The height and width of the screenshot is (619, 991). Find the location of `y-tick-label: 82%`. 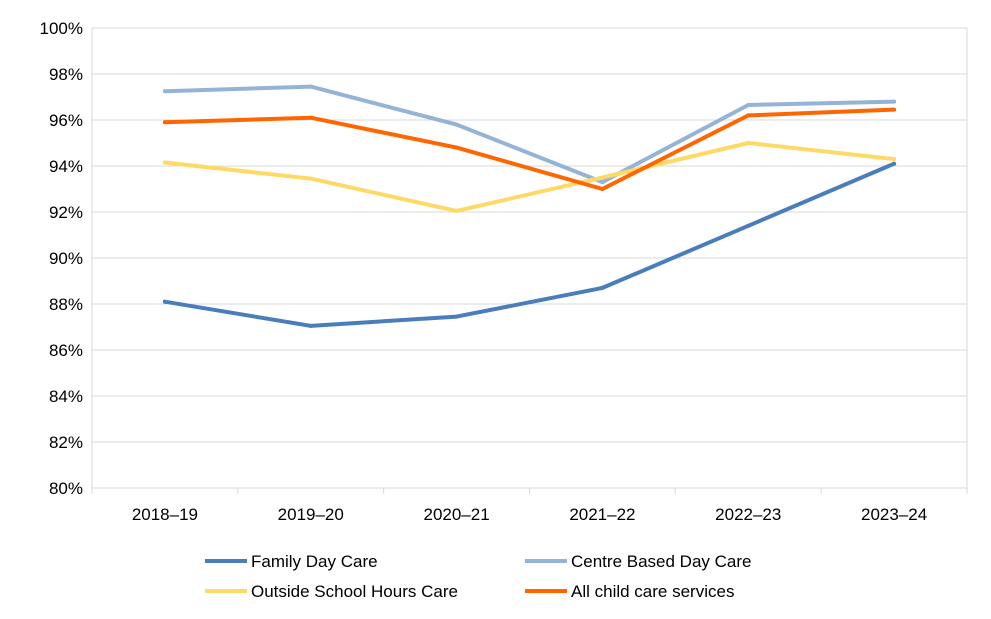

y-tick-label: 82% is located at coordinates (66, 442).